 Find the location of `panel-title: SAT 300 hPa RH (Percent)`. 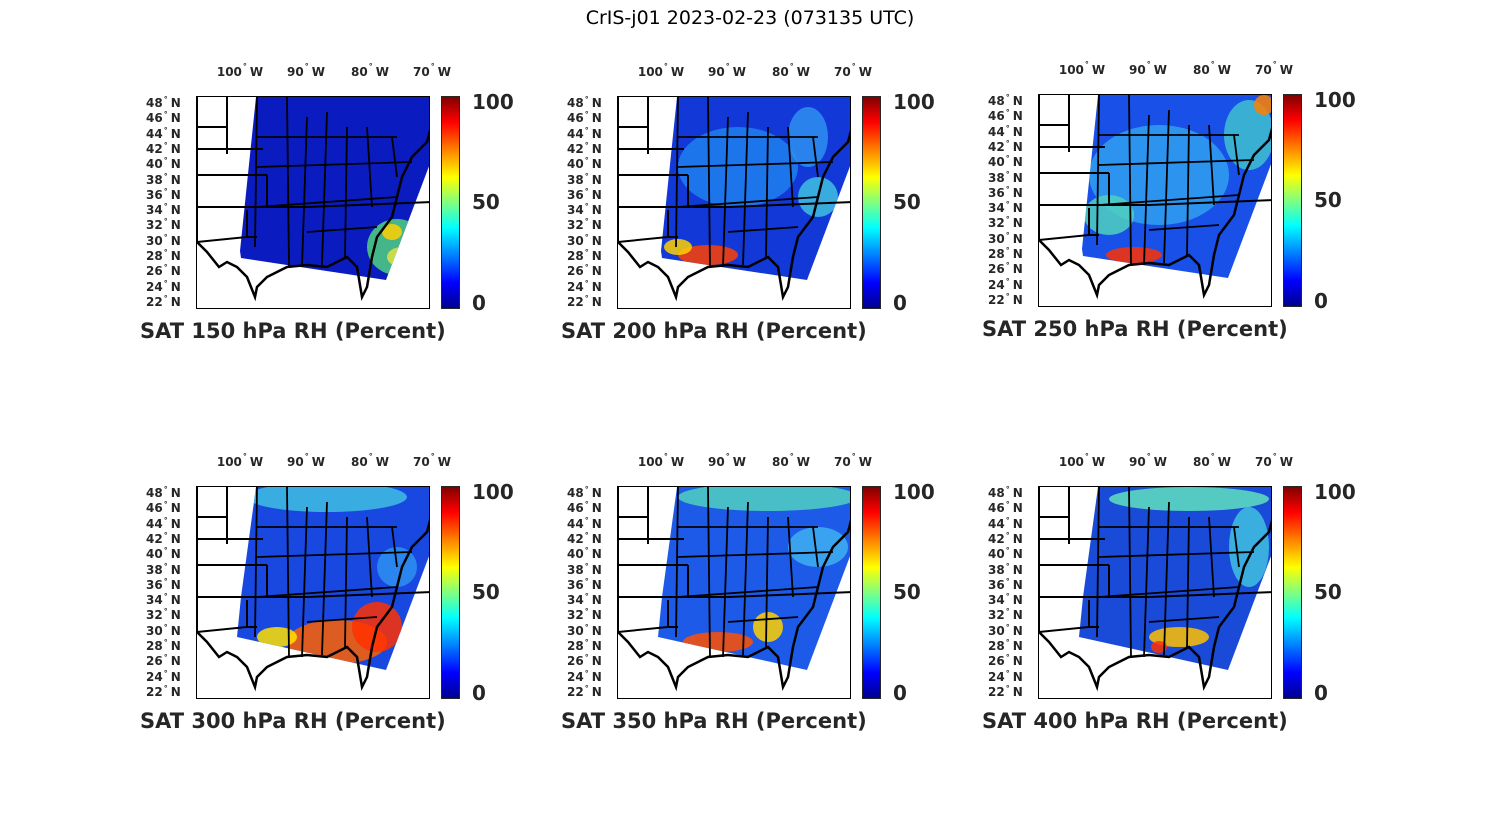

panel-title: SAT 300 hPa RH (Percent) is located at coordinates (293, 721).